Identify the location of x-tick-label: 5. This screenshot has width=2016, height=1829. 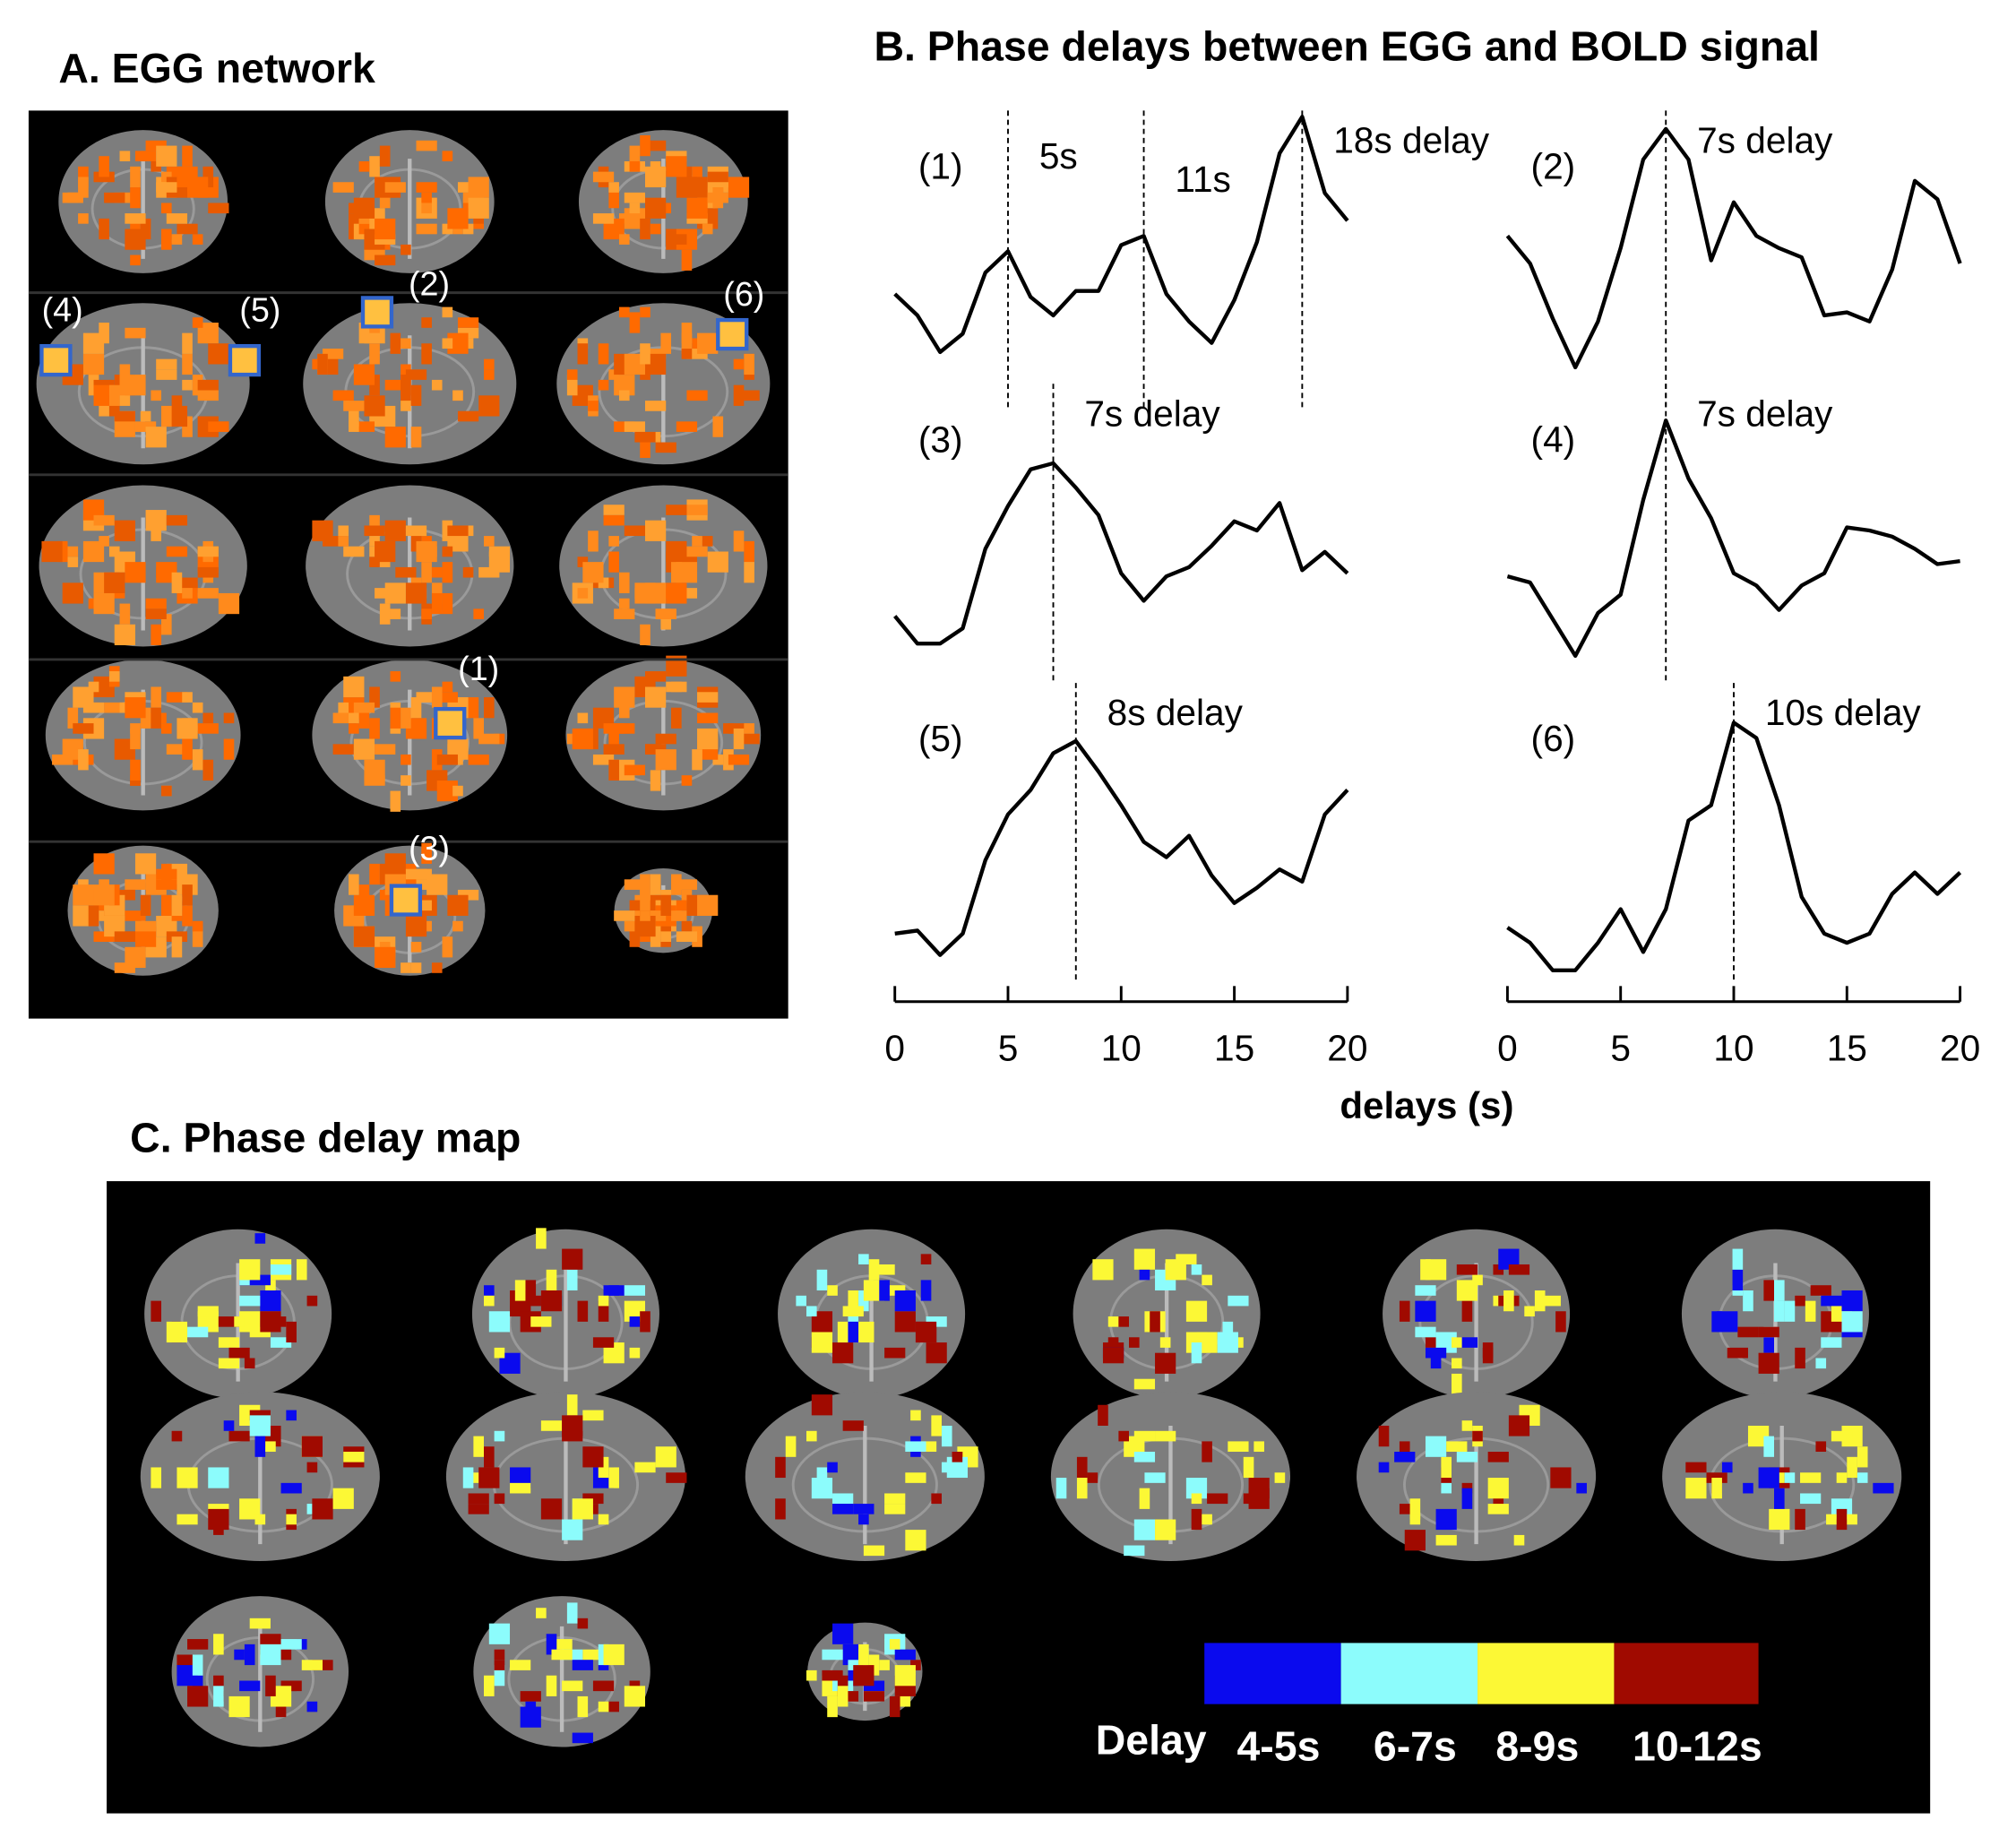
(1009, 1048).